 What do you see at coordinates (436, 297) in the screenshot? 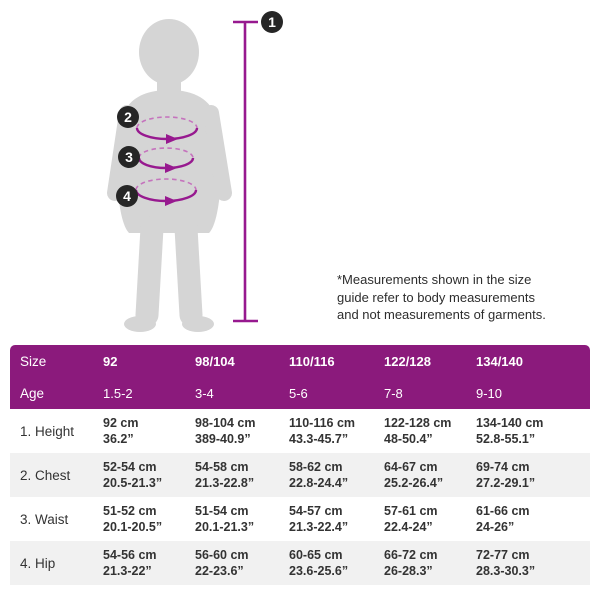
I see `note-line-2: guide refer to body measurements` at bounding box center [436, 297].